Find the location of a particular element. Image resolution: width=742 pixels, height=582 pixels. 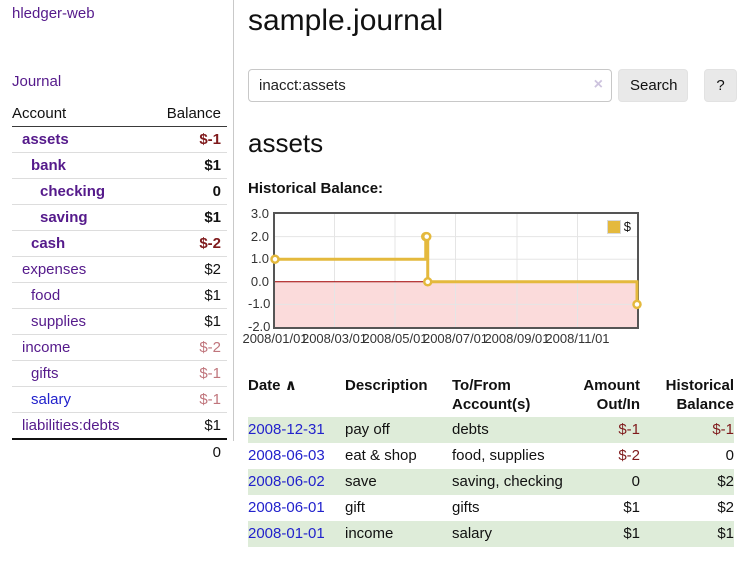

search-input is located at coordinates (430, 85).